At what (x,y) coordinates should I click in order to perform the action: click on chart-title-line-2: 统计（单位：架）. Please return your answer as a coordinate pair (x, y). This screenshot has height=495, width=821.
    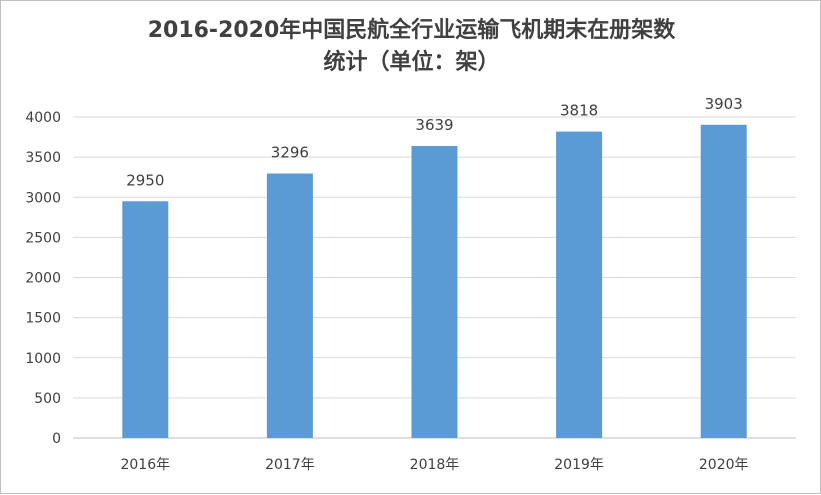
    Looking at the image, I should click on (411, 62).